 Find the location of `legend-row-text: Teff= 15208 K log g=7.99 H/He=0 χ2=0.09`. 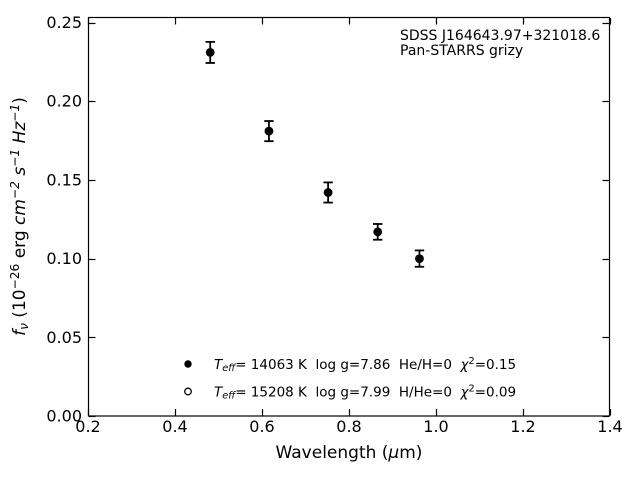

legend-row-text: Teff= 15208 K log g=7.99 H/He=0 χ2=0.09 is located at coordinates (365, 392).